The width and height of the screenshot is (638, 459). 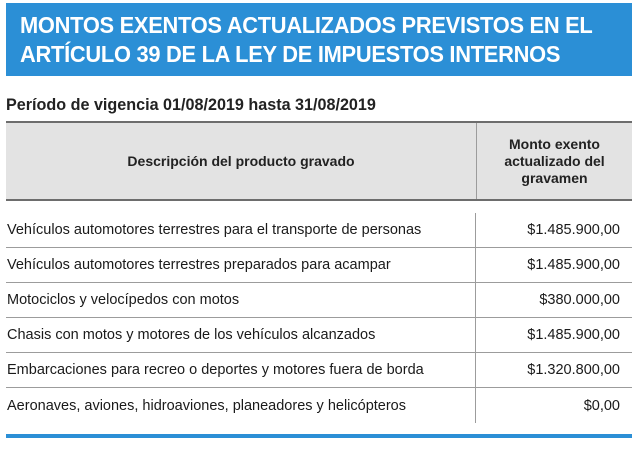 I want to click on bottom-accent-rule, so click(x=319, y=436).